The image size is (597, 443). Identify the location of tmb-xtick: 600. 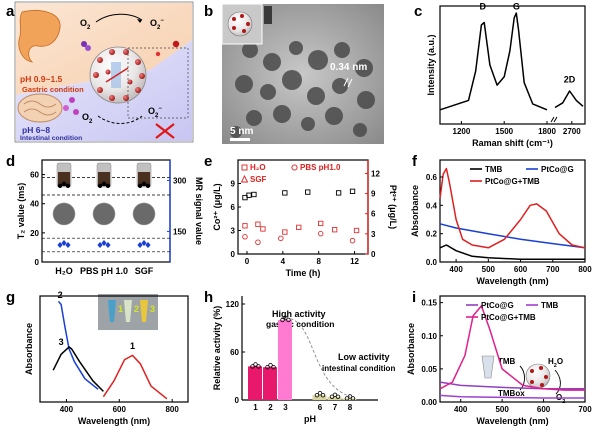
(544, 409).